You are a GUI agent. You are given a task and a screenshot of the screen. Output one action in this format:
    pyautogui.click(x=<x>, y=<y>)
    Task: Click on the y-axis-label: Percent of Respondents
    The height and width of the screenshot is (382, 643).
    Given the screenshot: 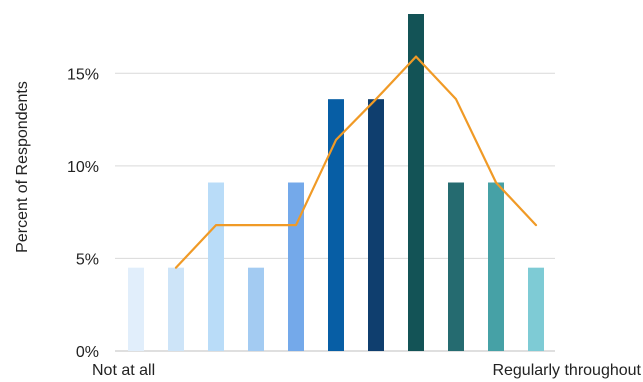 What is the action you would take?
    pyautogui.click(x=22, y=167)
    